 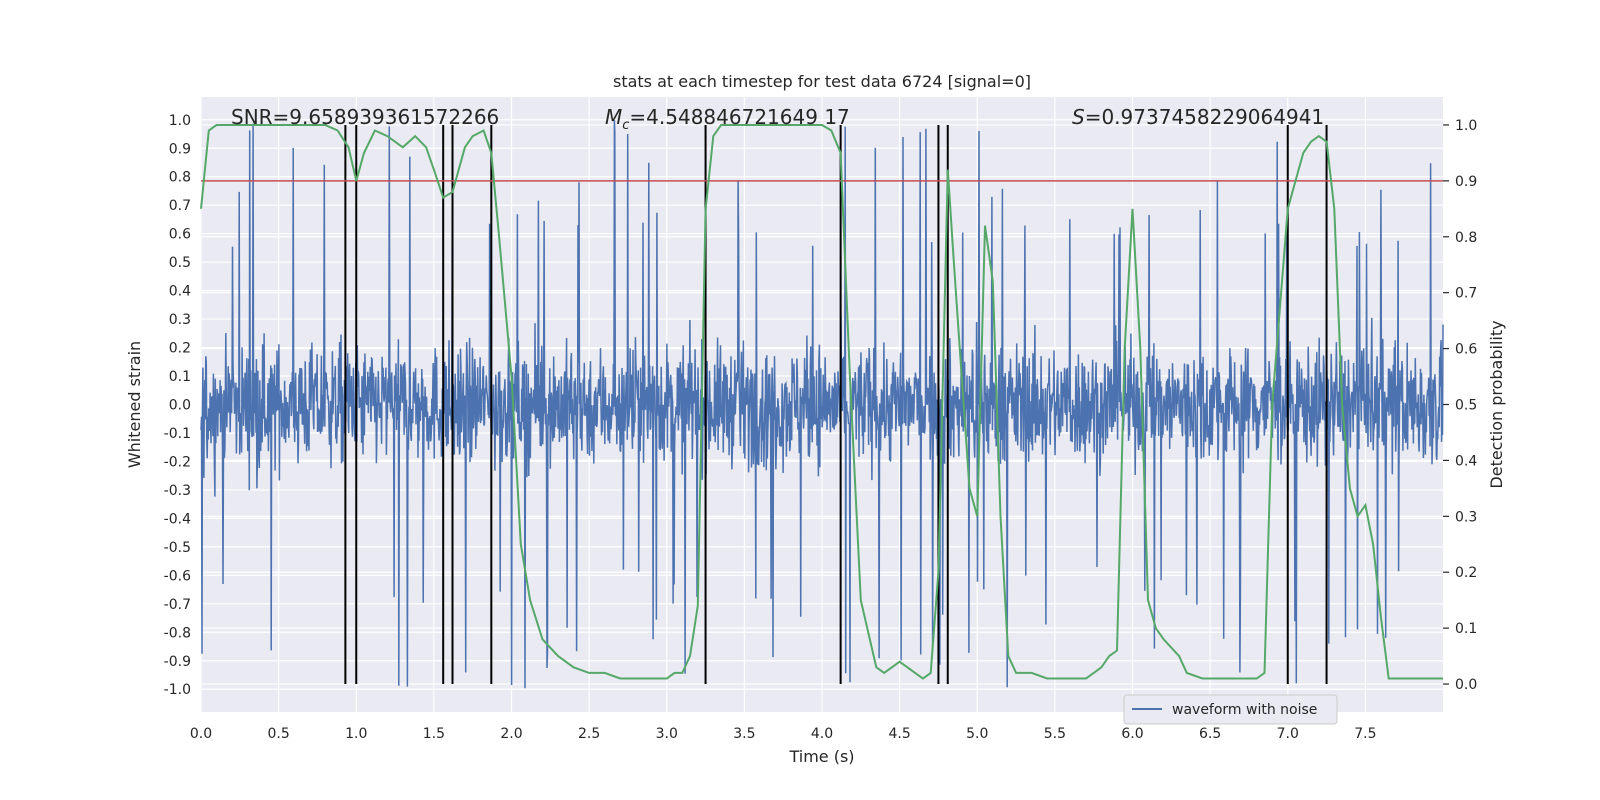 I want to click on s-symbol: S, so click(x=1078, y=117).